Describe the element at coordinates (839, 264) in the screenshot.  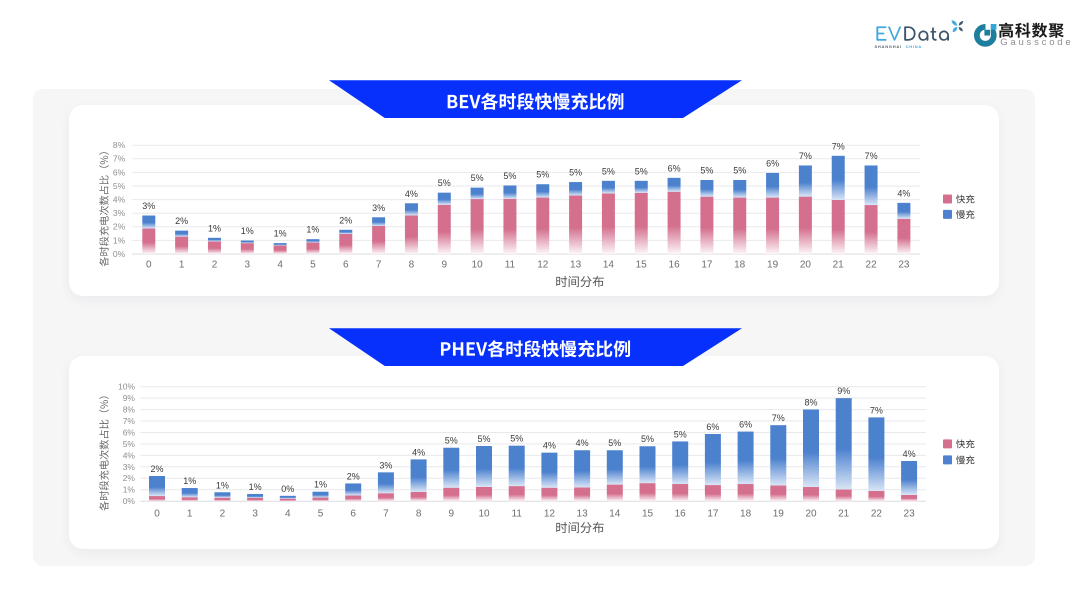
I see `svg-text: 21` at that location.